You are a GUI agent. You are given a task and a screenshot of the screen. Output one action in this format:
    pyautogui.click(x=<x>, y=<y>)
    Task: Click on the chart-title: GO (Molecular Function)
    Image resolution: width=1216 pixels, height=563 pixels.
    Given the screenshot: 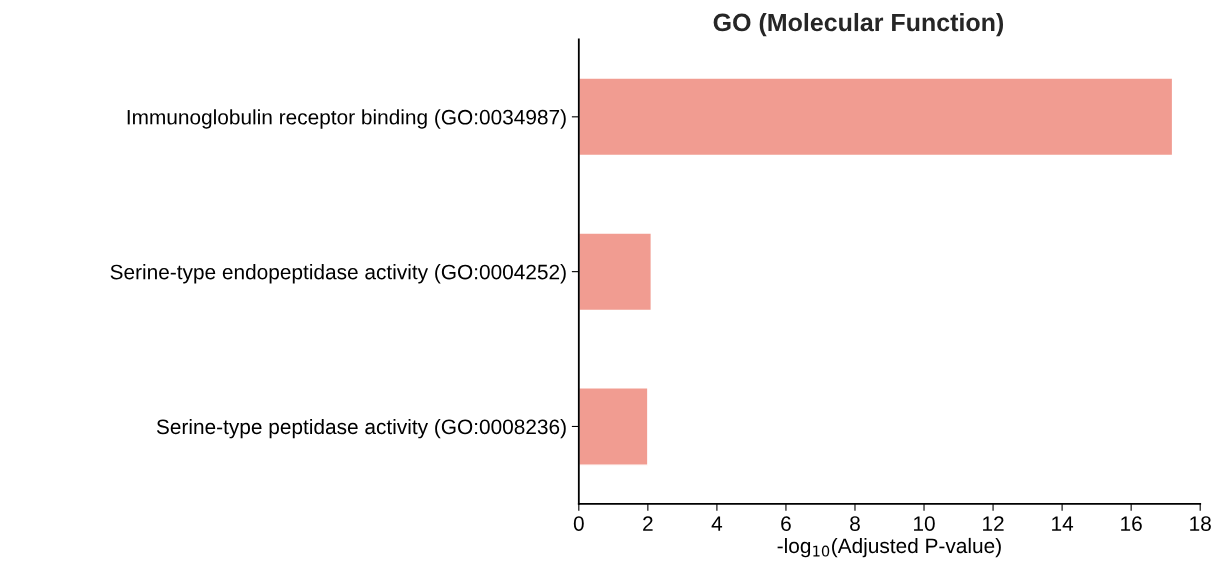 What is the action you would take?
    pyautogui.click(x=858, y=24)
    